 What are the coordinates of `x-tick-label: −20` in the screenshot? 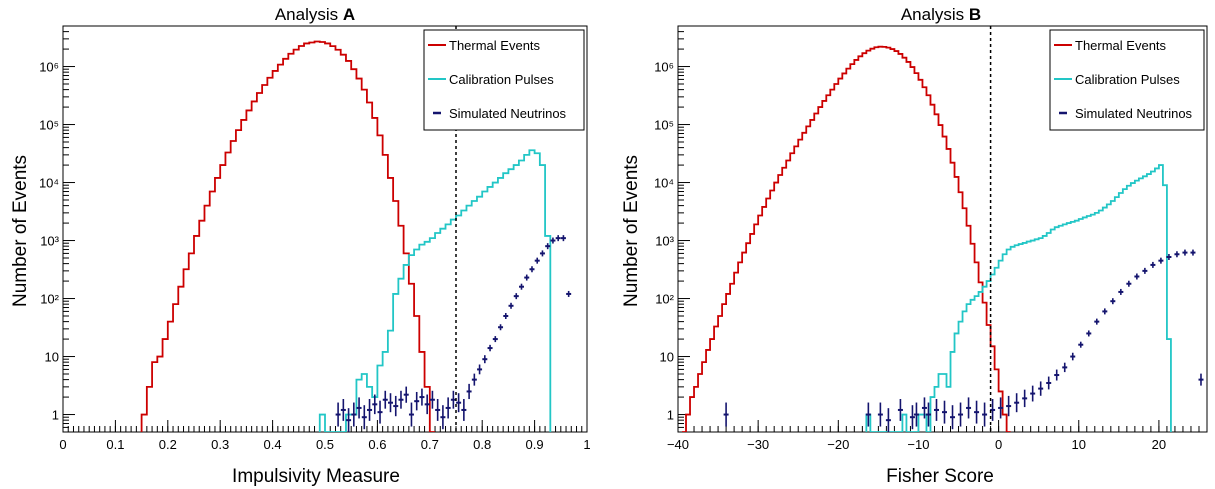 It's located at (838, 444).